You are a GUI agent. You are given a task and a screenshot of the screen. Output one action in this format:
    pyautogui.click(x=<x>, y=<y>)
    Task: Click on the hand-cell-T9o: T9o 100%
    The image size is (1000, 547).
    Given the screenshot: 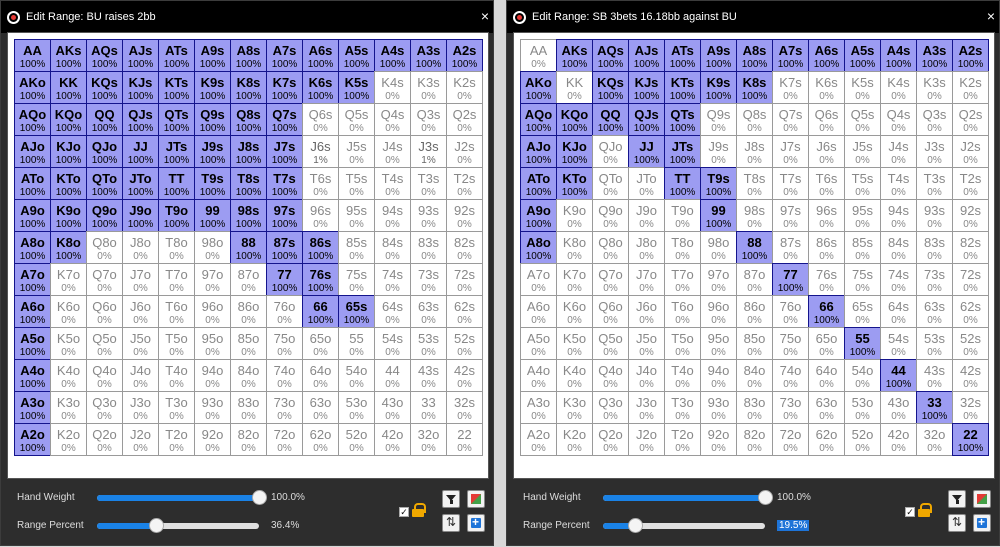 What is the action you would take?
    pyautogui.click(x=176, y=215)
    